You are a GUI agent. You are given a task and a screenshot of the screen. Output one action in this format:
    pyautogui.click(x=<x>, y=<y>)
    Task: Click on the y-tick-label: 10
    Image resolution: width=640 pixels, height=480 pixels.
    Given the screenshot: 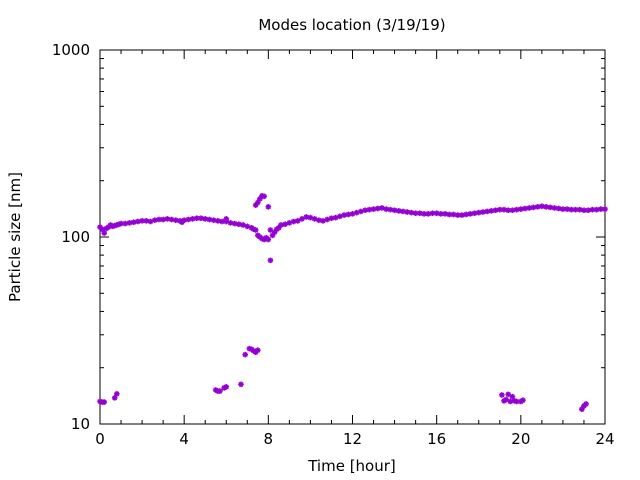 What is the action you would take?
    pyautogui.click(x=80, y=424)
    